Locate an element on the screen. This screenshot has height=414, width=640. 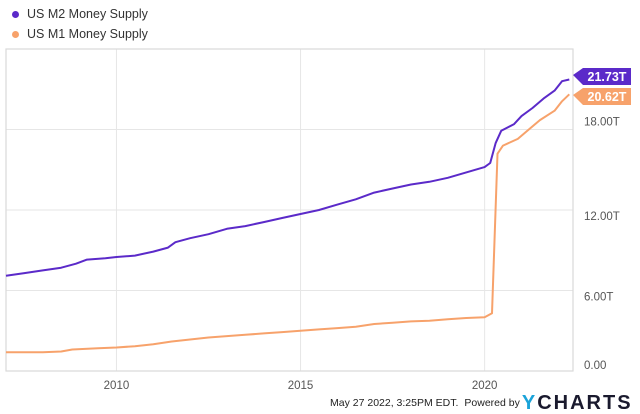
end-label-m1-text: 20.62T is located at coordinates (607, 97).